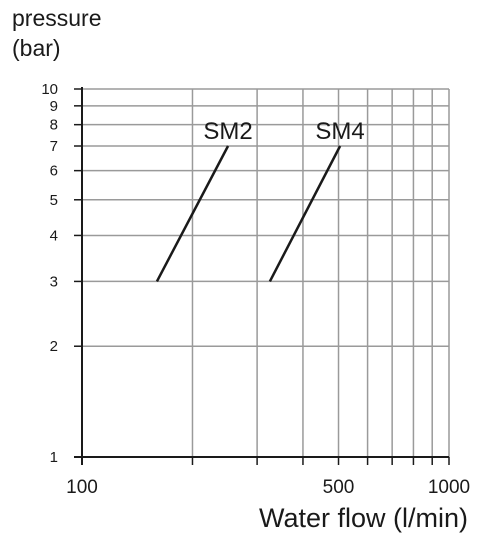 The image size is (482, 540). What do you see at coordinates (339, 487) in the screenshot?
I see `x-tick-label: 500` at bounding box center [339, 487].